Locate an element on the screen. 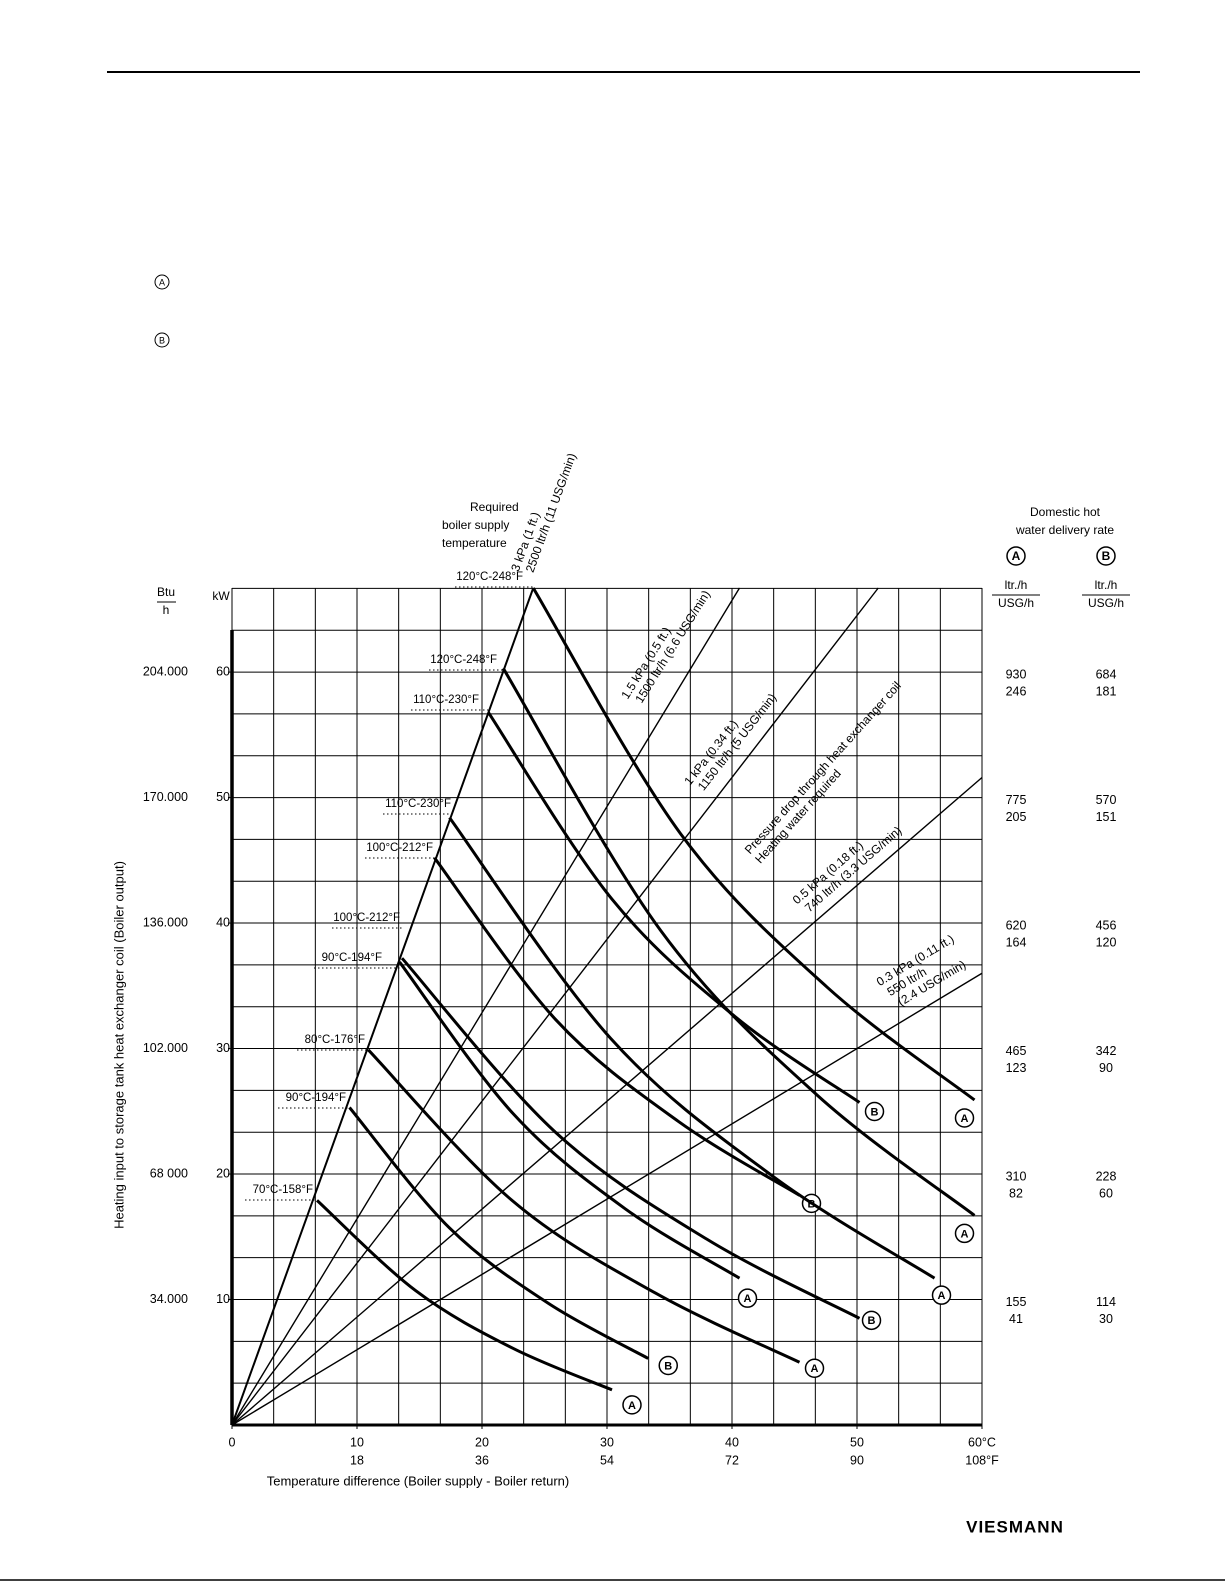 The height and width of the screenshot is (1585, 1225). supply-title: Required is located at coordinates (494, 507).